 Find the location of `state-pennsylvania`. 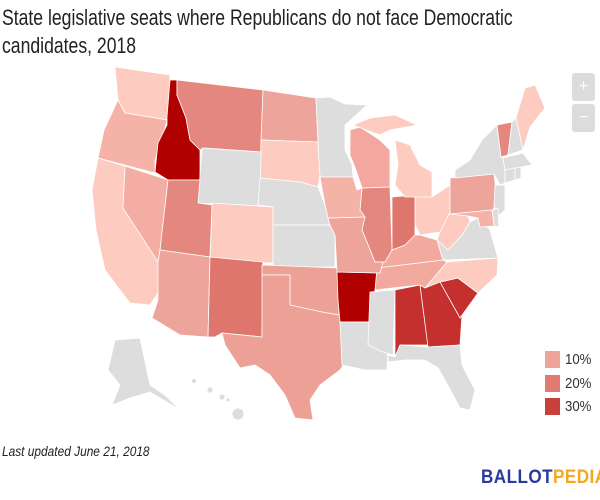

state-pennsylvania is located at coordinates (473, 194).